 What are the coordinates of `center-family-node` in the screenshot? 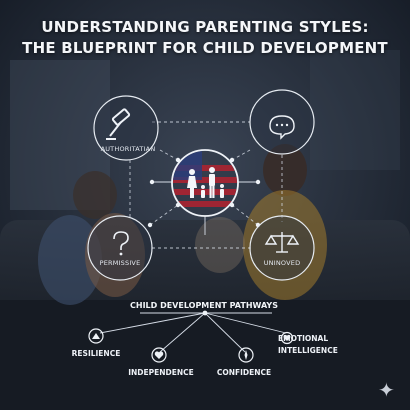 It's located at (205, 183).